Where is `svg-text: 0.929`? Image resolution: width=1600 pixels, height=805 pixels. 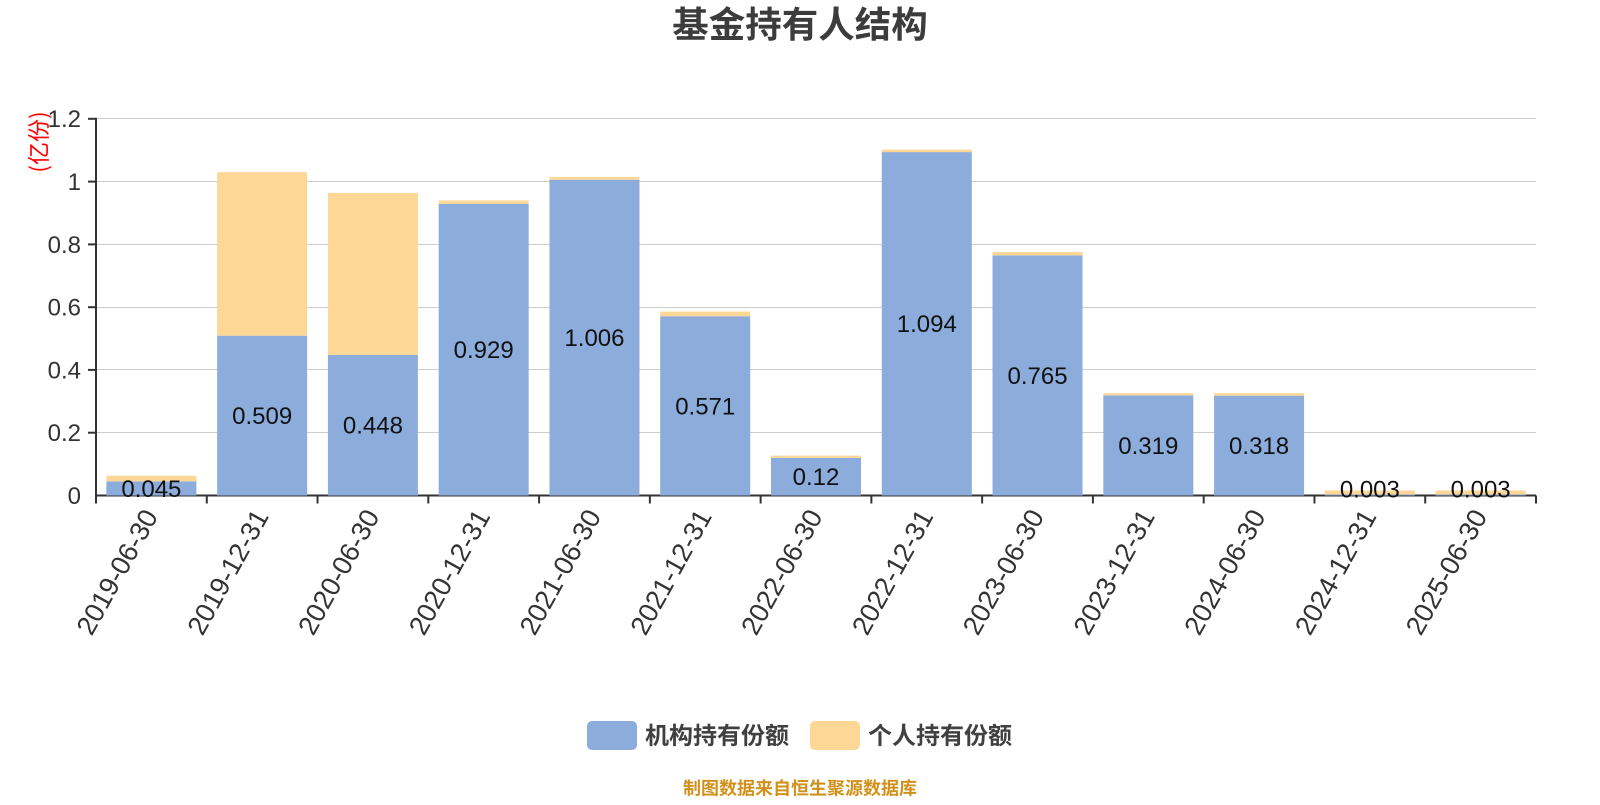 svg-text: 0.929 is located at coordinates (484, 350).